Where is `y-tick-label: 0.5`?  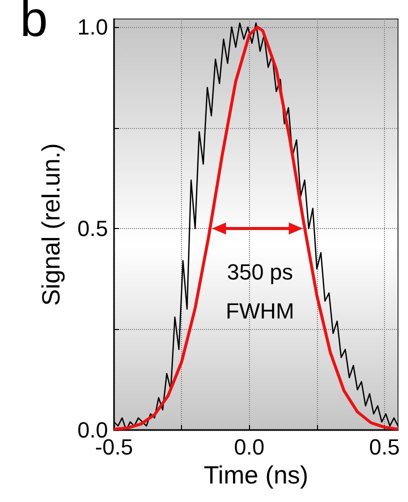
y-tick-label: 0.5 is located at coordinates (92, 229).